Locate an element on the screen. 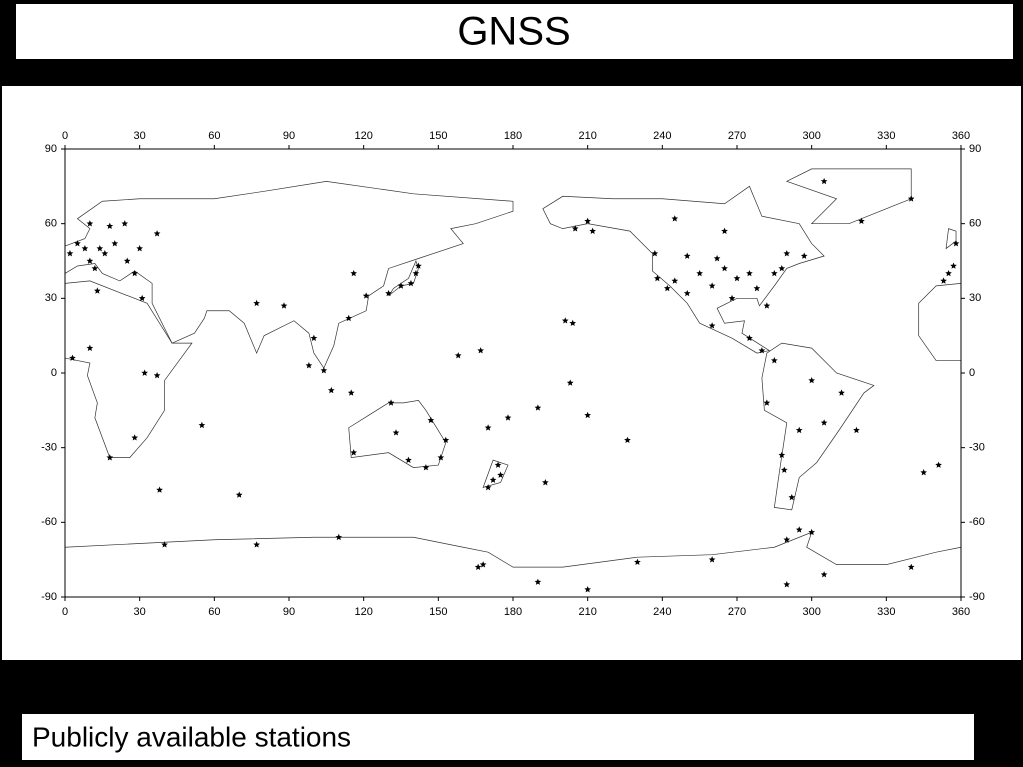 The image size is (1023, 767). x-tick-label: 90 is located at coordinates (289, 612).